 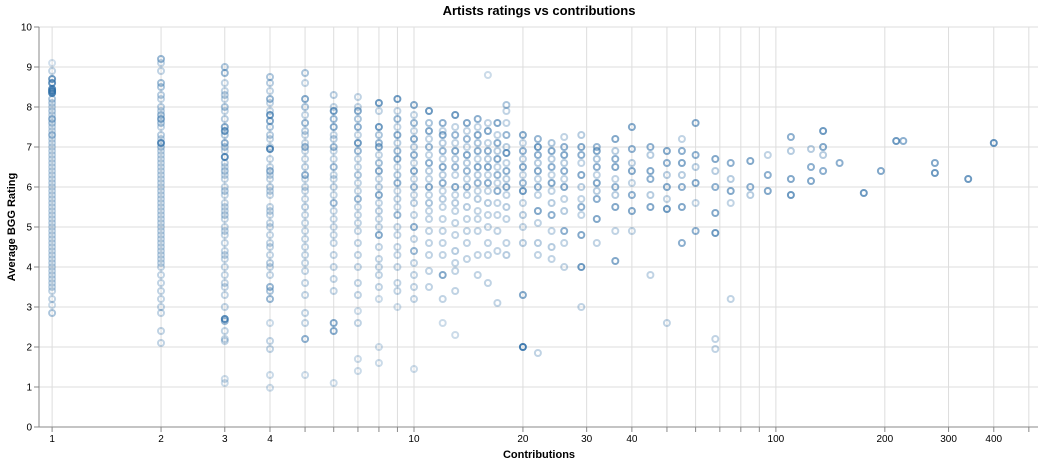 What do you see at coordinates (539, 10) in the screenshot?
I see `chart-title: Artists ratings vs contributions` at bounding box center [539, 10].